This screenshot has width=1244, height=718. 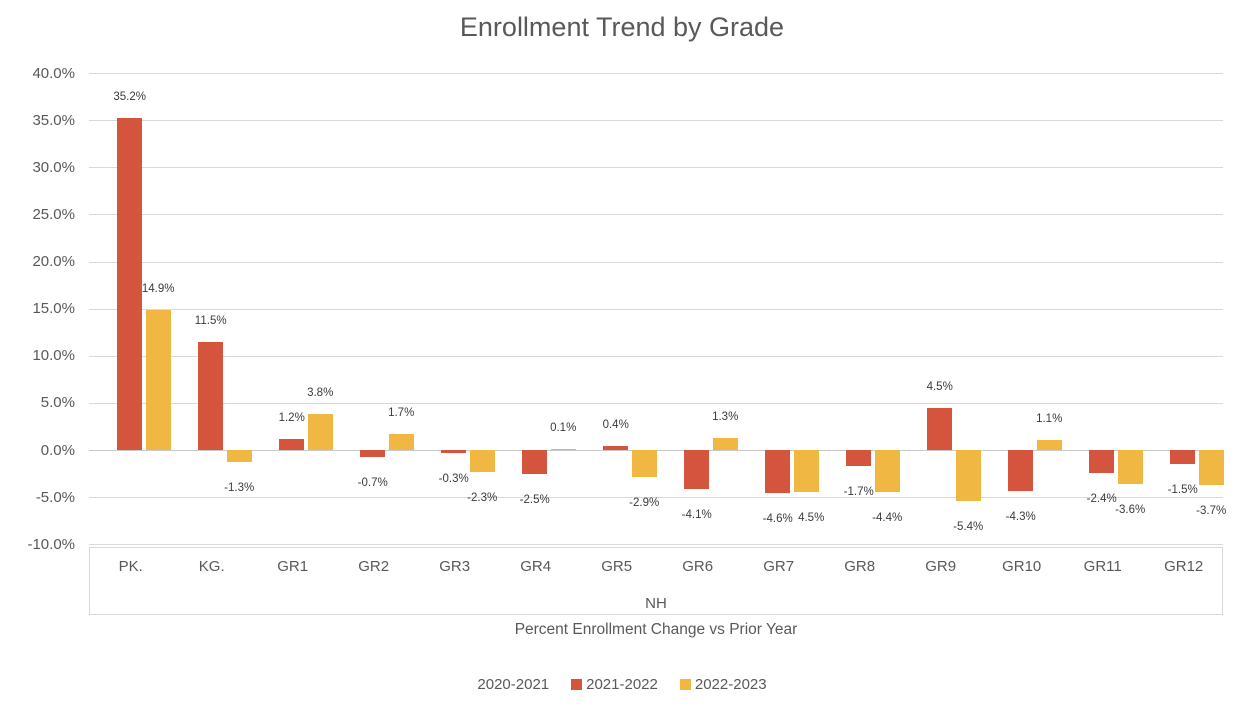 I want to click on data-label-2021-2022-GR10: -4.3%, so click(x=1020, y=516).